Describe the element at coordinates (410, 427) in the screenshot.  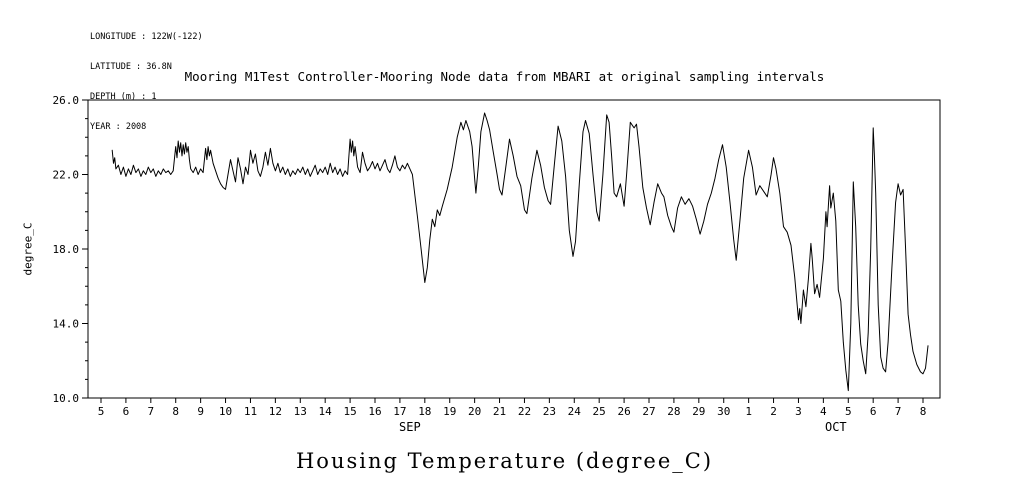
I see `month-label: SEP` at that location.